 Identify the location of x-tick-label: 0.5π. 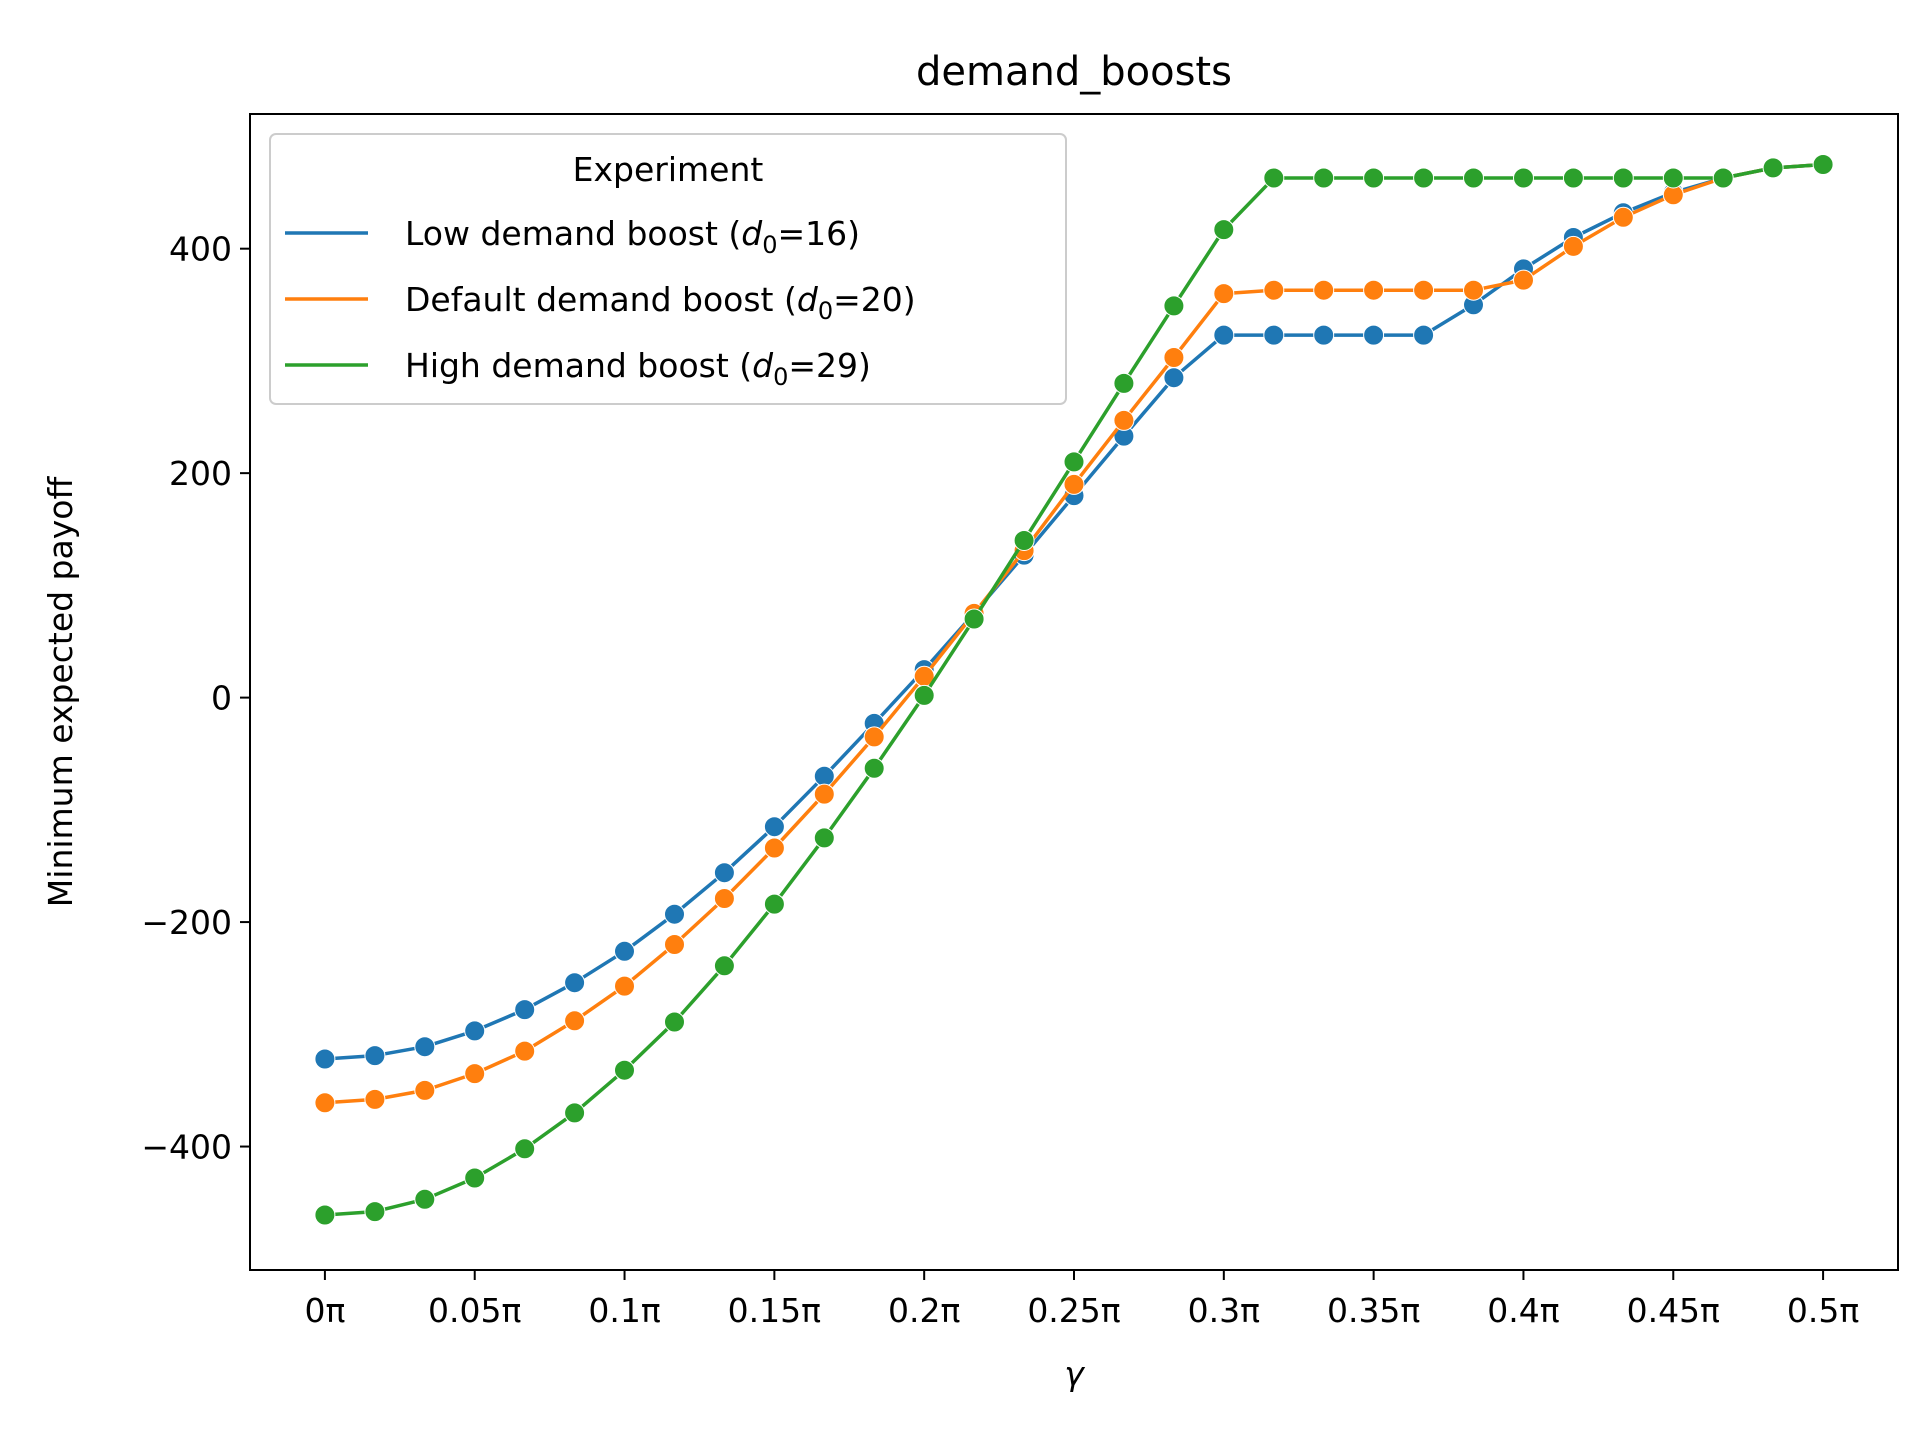
(1823, 1310).